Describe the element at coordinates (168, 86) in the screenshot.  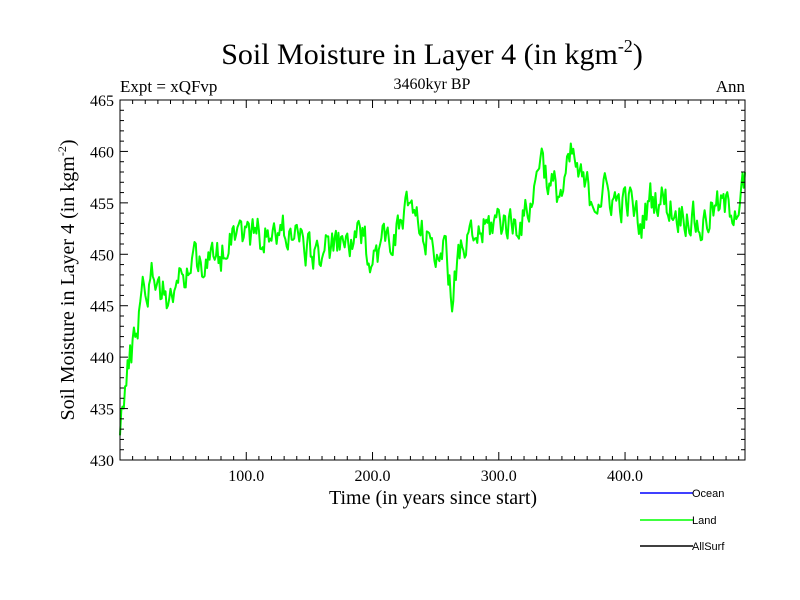
I see `experiment-label: Expt = xQFvp` at that location.